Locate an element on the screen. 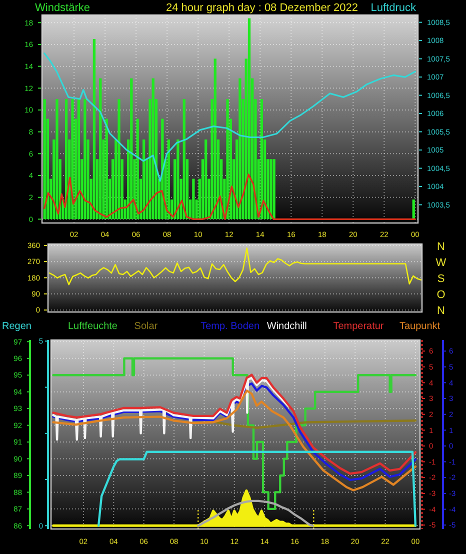  text: Taupunkt is located at coordinates (420, 326).